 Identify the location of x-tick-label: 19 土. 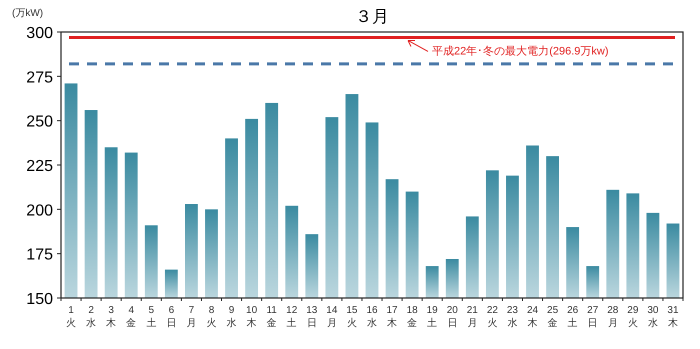
(432, 317).